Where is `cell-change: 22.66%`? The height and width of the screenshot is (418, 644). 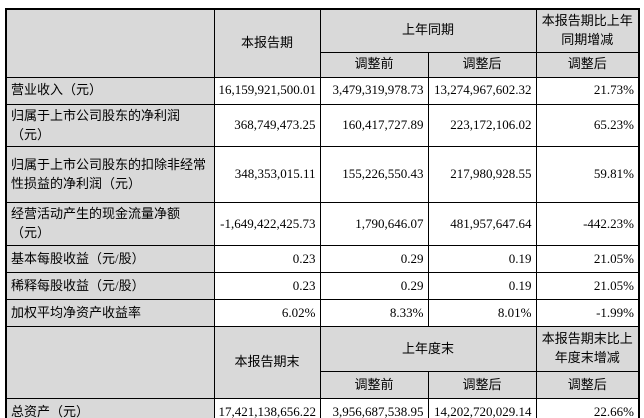
cell-change: 22.66% is located at coordinates (587, 408).